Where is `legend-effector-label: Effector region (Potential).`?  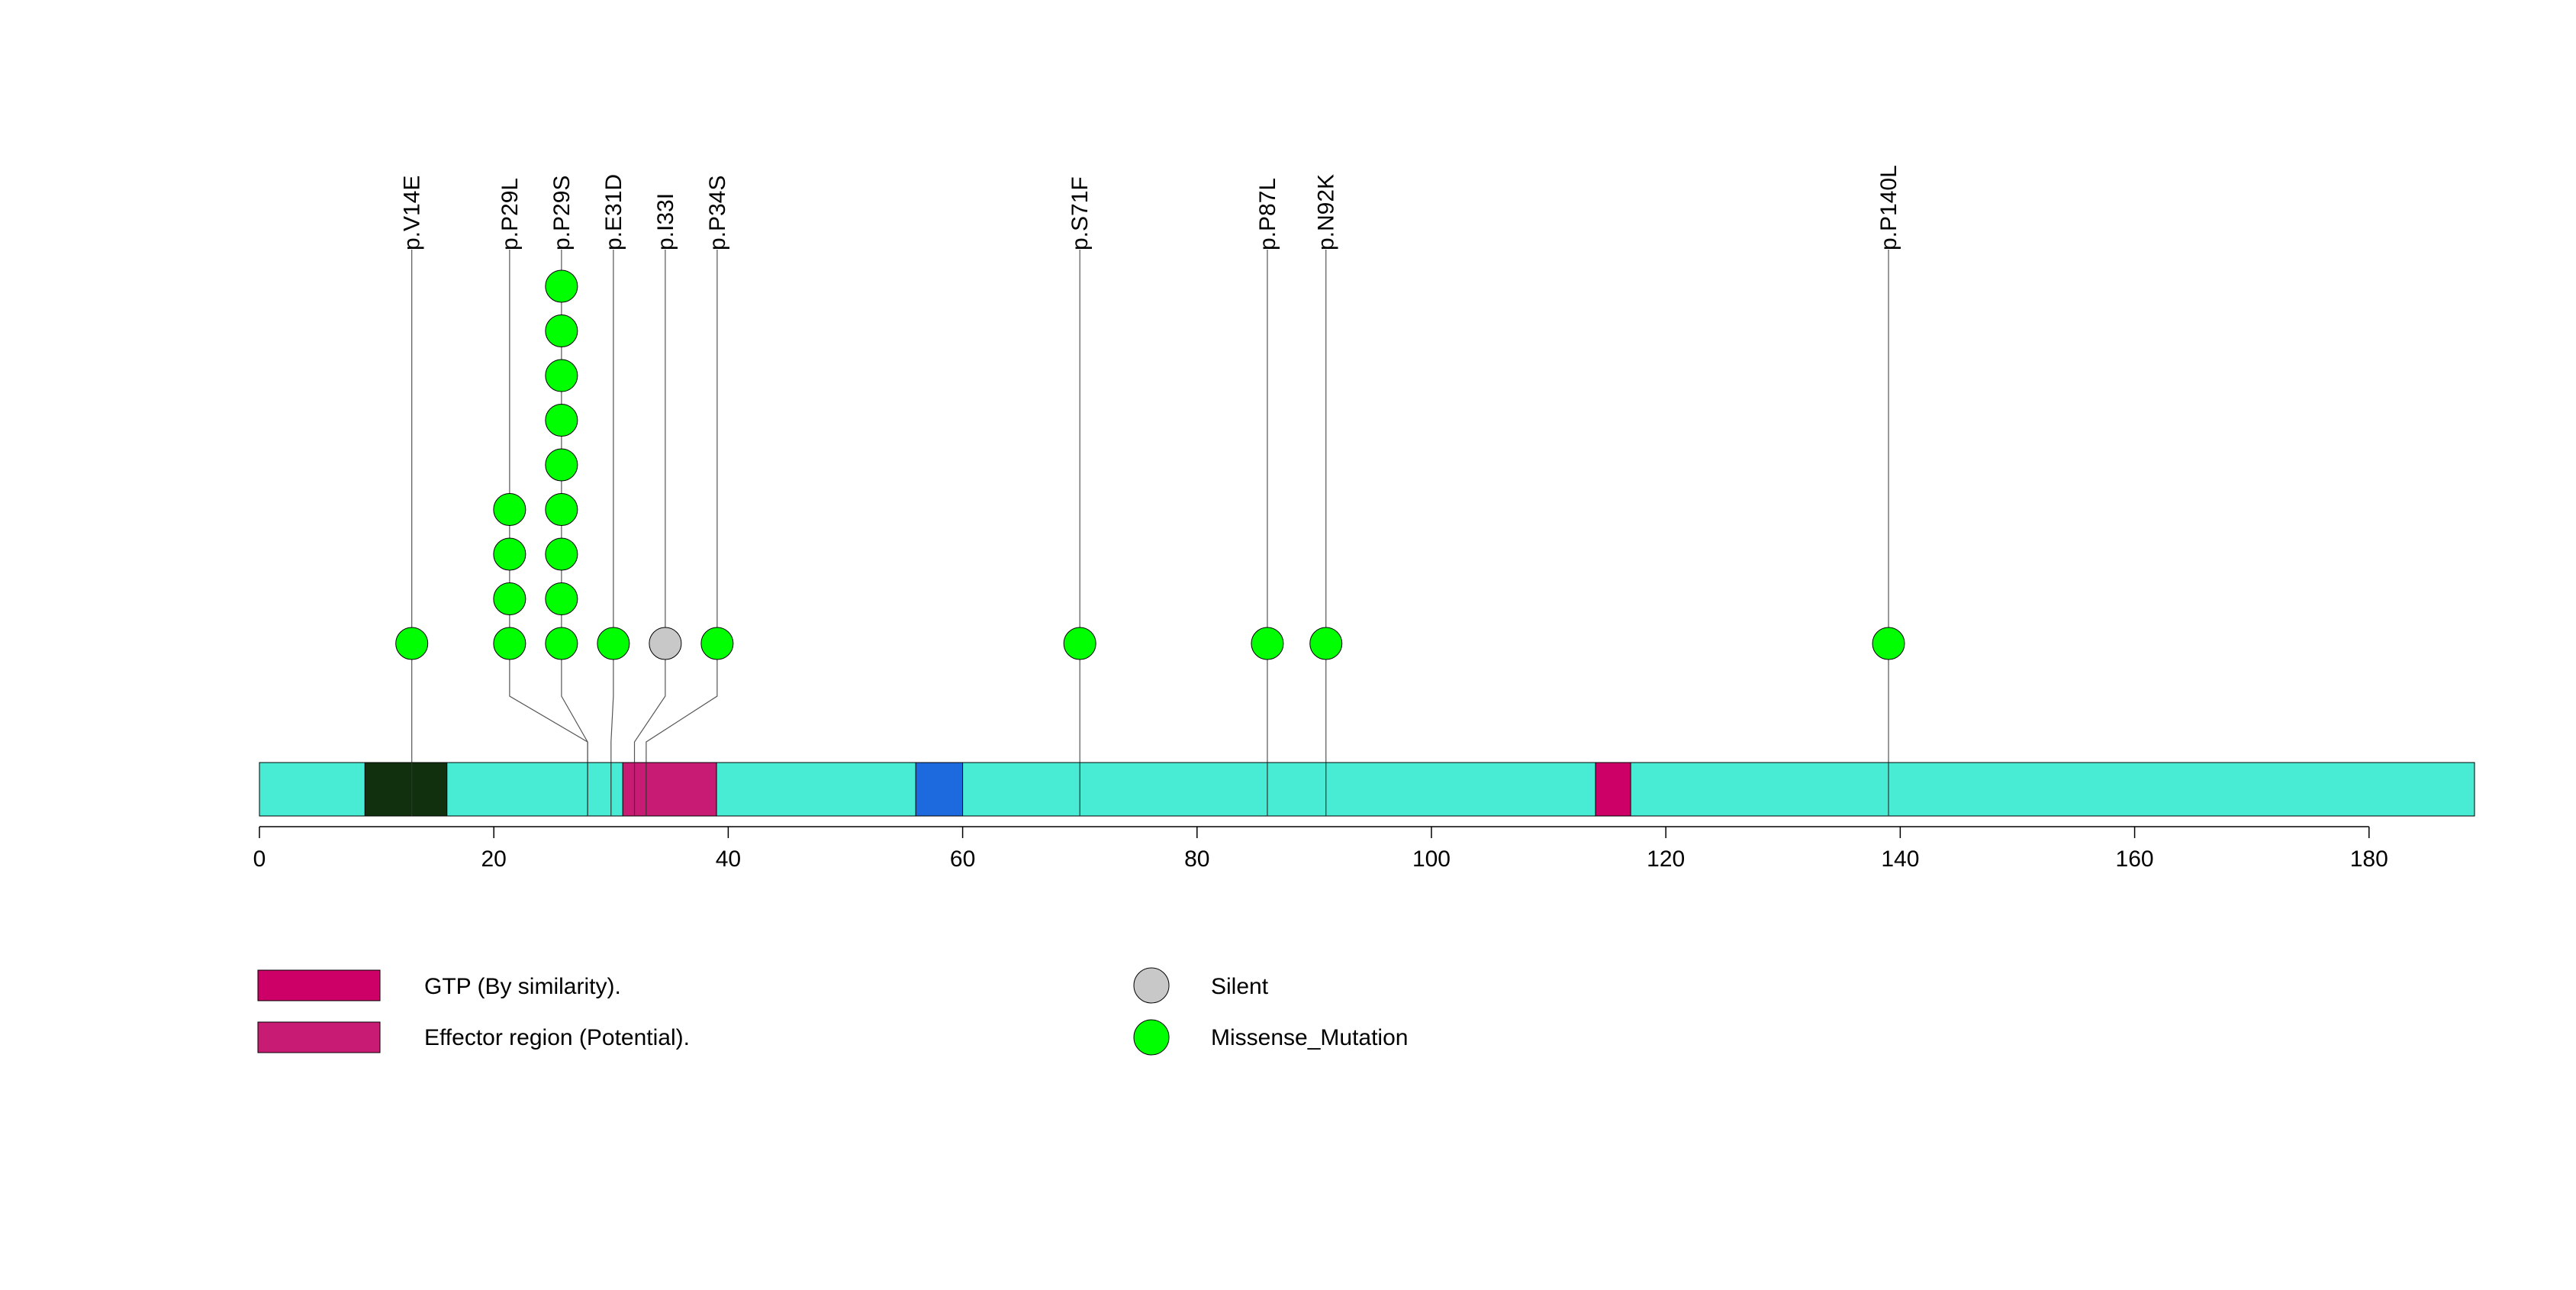
legend-effector-label: Effector region (Potential). is located at coordinates (557, 1037).